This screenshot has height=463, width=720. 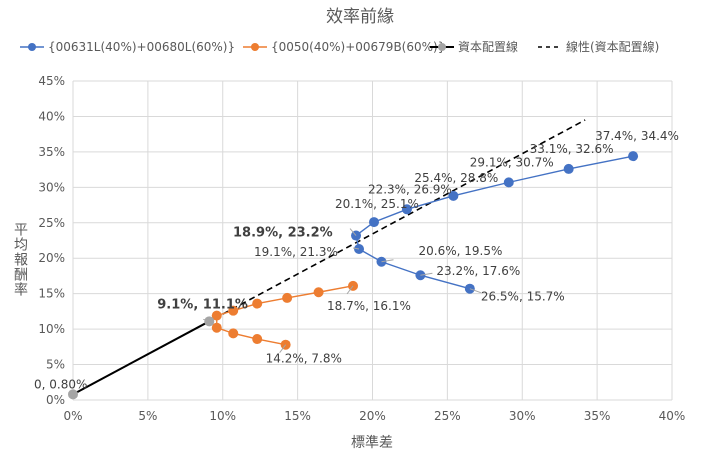 What do you see at coordinates (147, 416) in the screenshot?
I see `x-tick-label: 5%` at bounding box center [147, 416].